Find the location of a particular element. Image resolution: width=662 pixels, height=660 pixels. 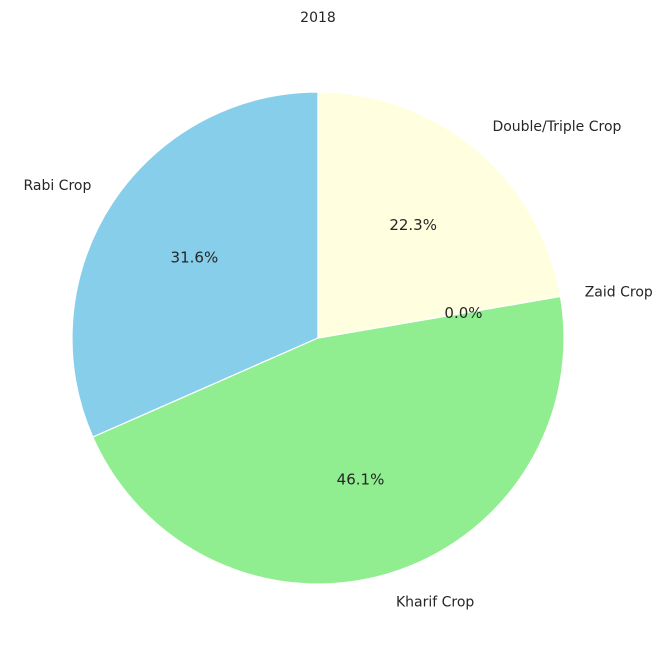

slice-label-double-triple-crop: Double/Triple Crop is located at coordinates (556, 127).